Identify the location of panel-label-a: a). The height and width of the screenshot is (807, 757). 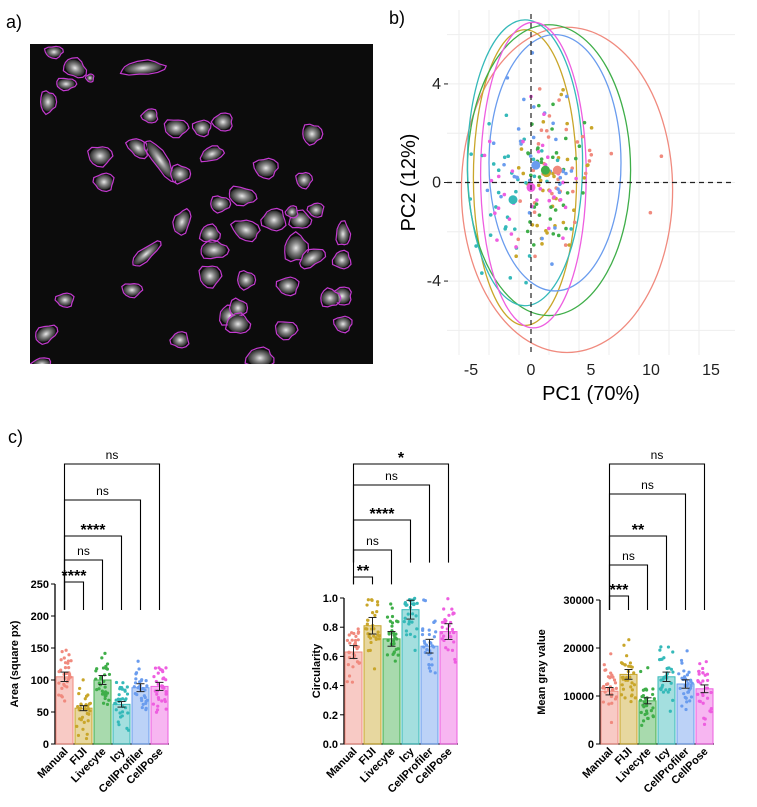
(14, 22).